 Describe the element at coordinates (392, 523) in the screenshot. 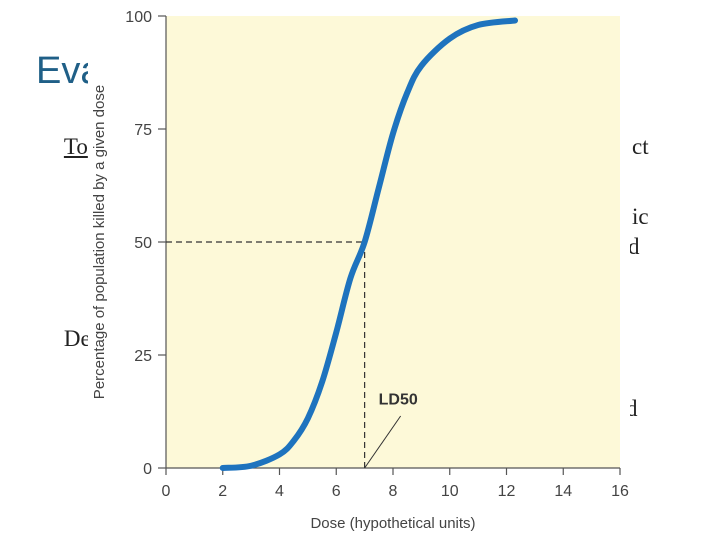

I see `x-axis-label: Dose (hypothetical units)` at that location.